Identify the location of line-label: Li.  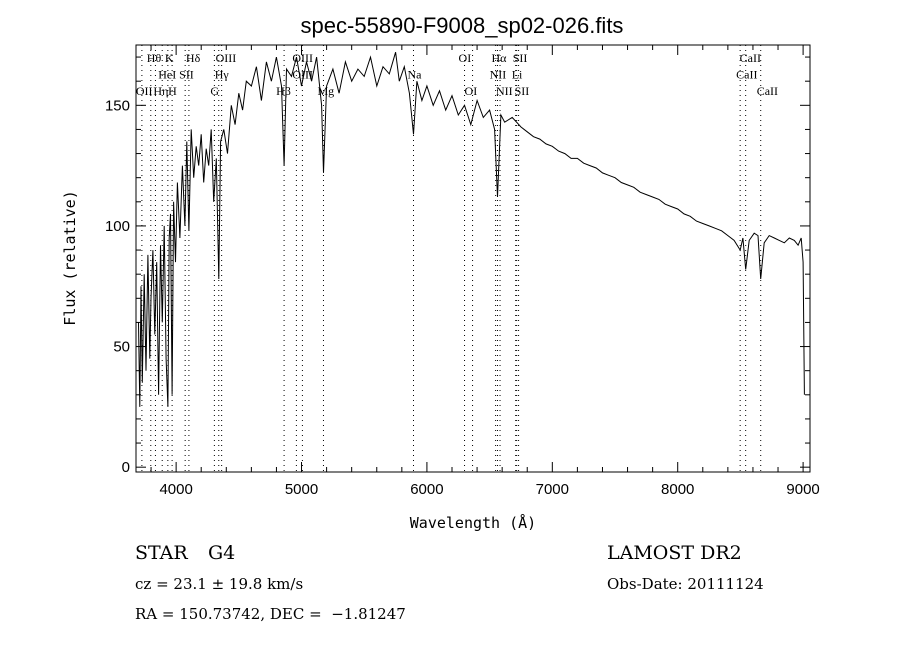
(517, 75).